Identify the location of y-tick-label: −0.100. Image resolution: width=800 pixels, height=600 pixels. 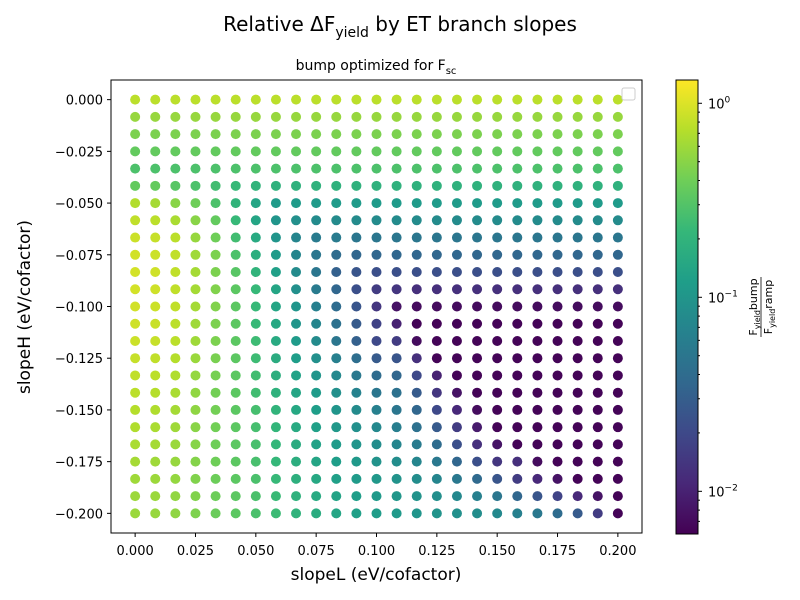
(79, 308).